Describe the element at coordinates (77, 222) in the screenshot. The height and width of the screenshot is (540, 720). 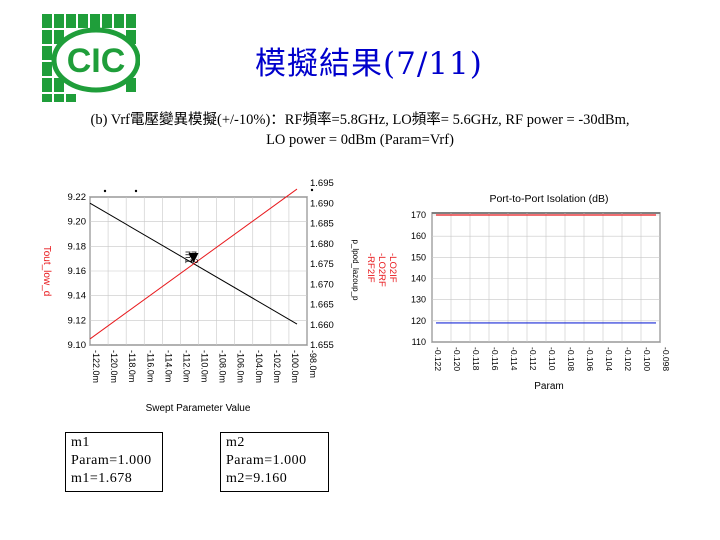
I see `left-y-tick-label: 9.20` at that location.